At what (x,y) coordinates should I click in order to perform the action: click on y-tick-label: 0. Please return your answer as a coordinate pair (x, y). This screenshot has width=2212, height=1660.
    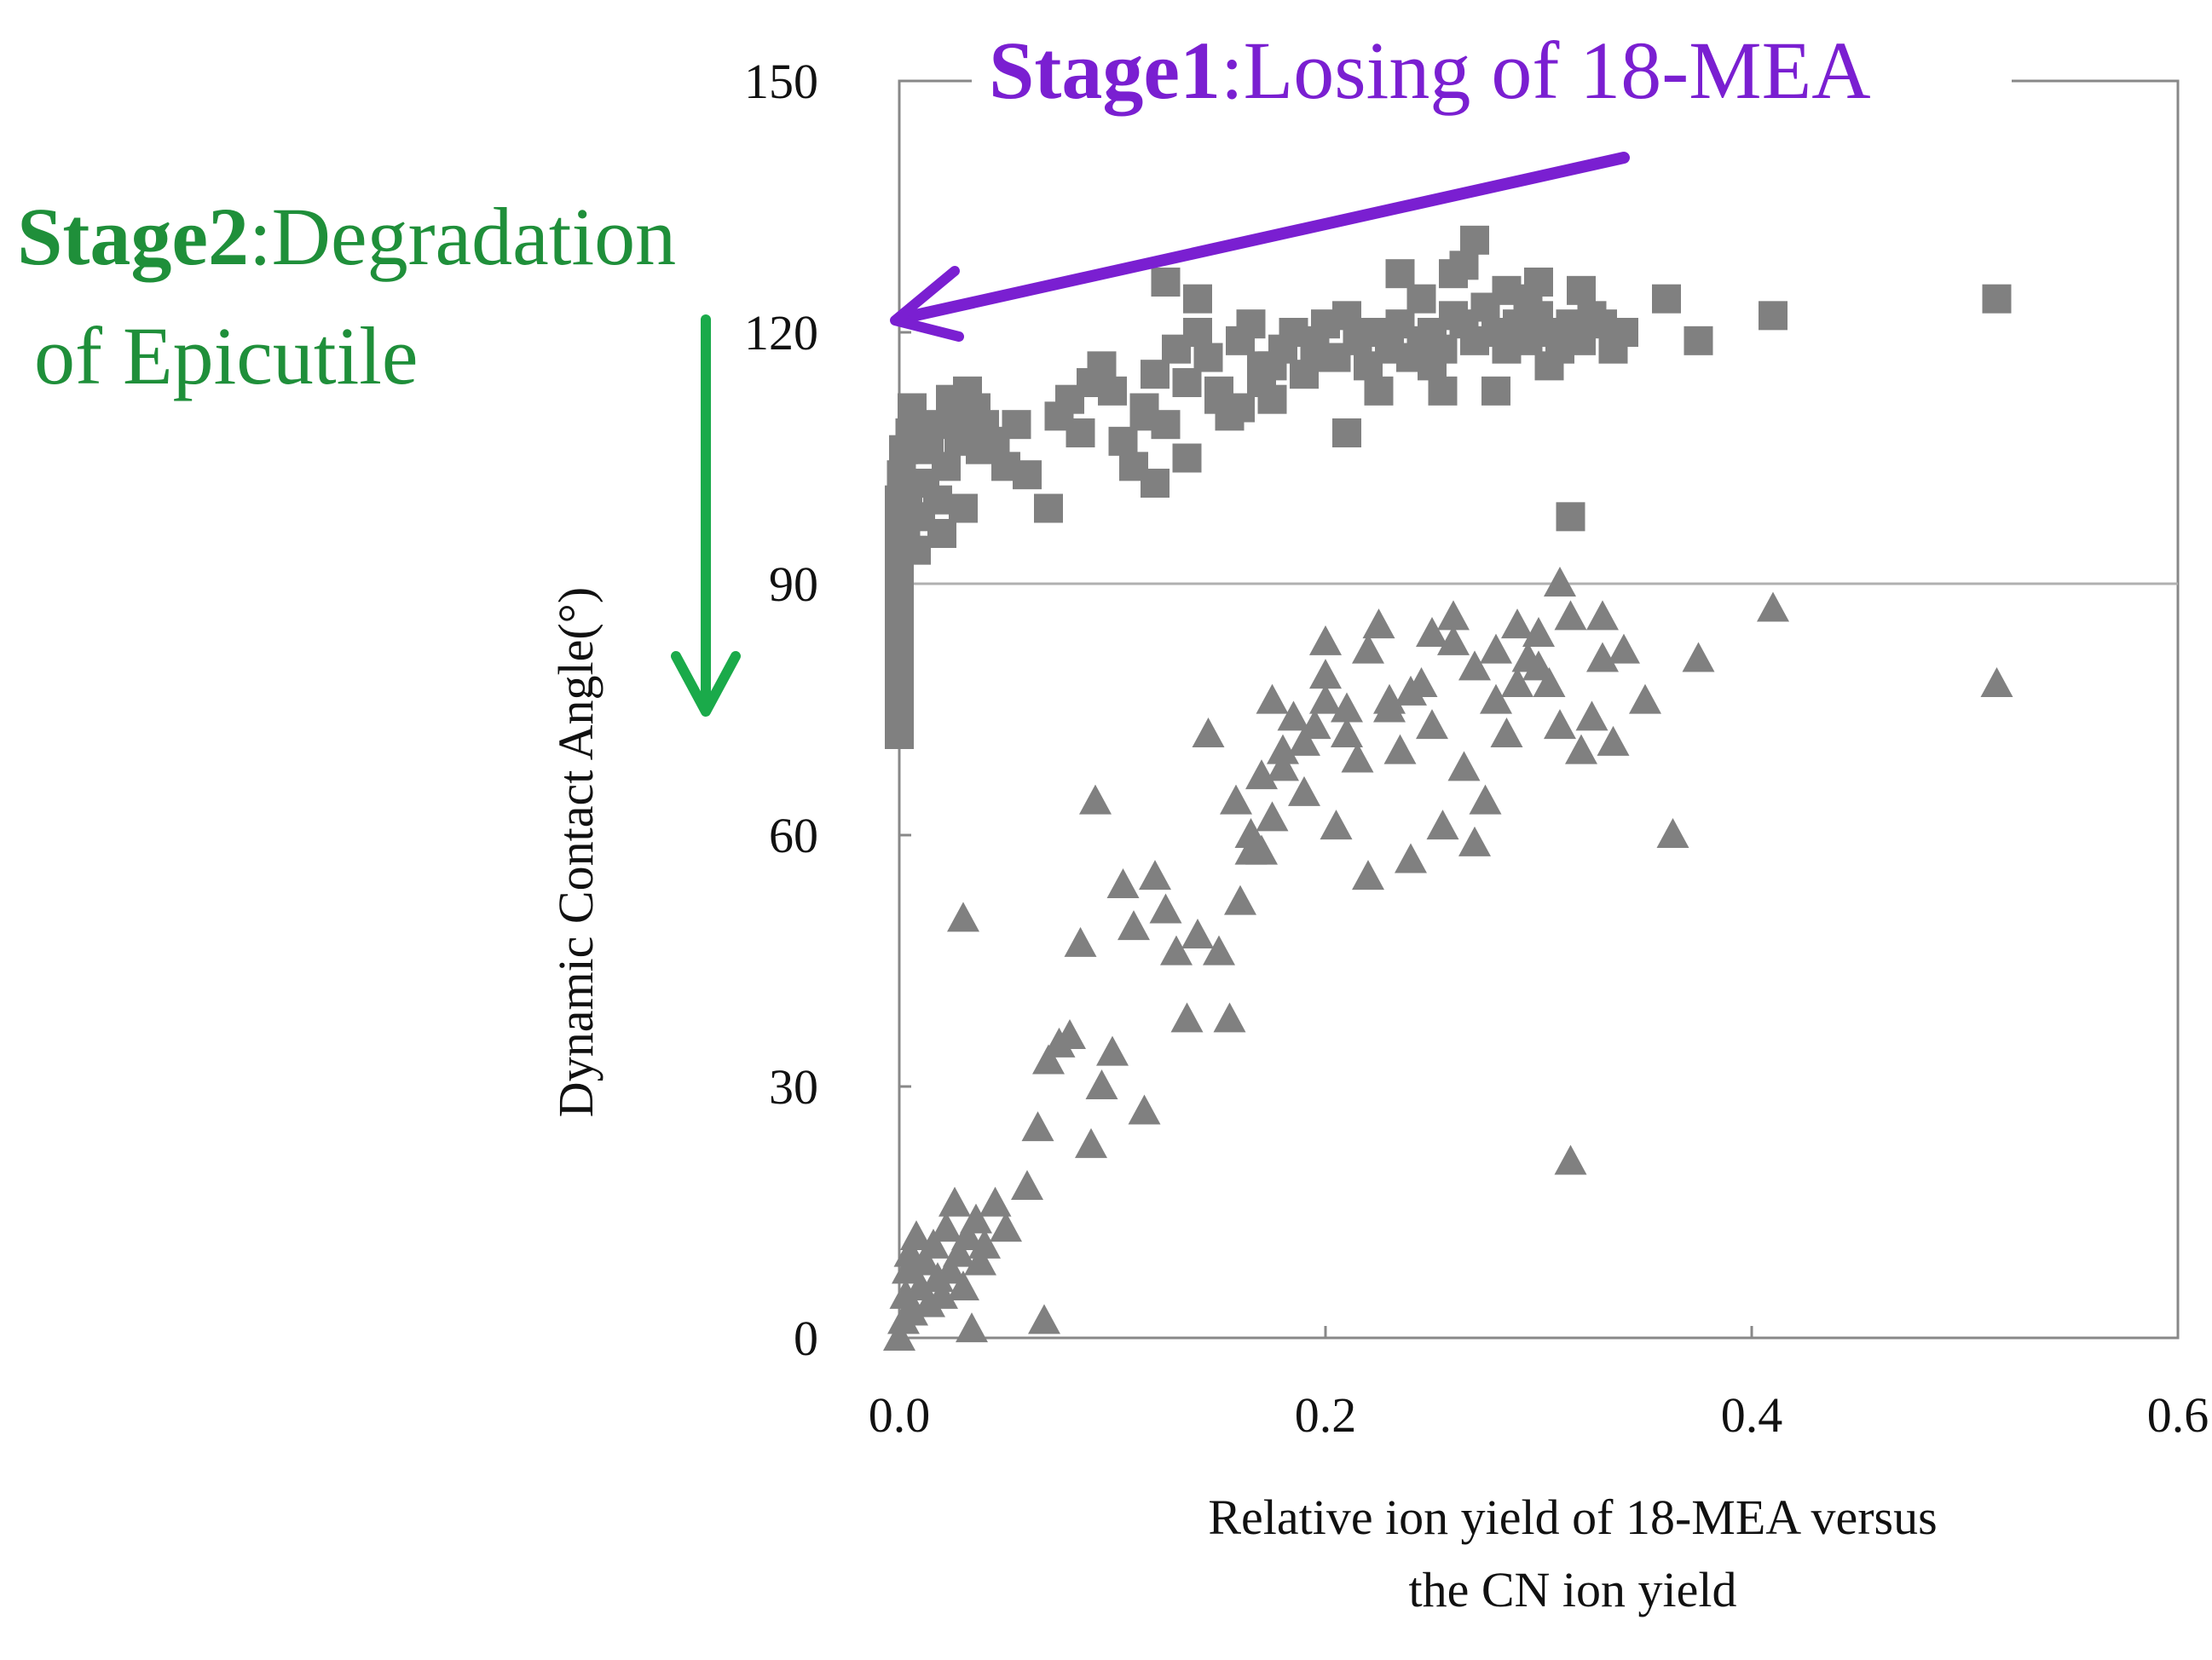
    Looking at the image, I should click on (806, 1339).